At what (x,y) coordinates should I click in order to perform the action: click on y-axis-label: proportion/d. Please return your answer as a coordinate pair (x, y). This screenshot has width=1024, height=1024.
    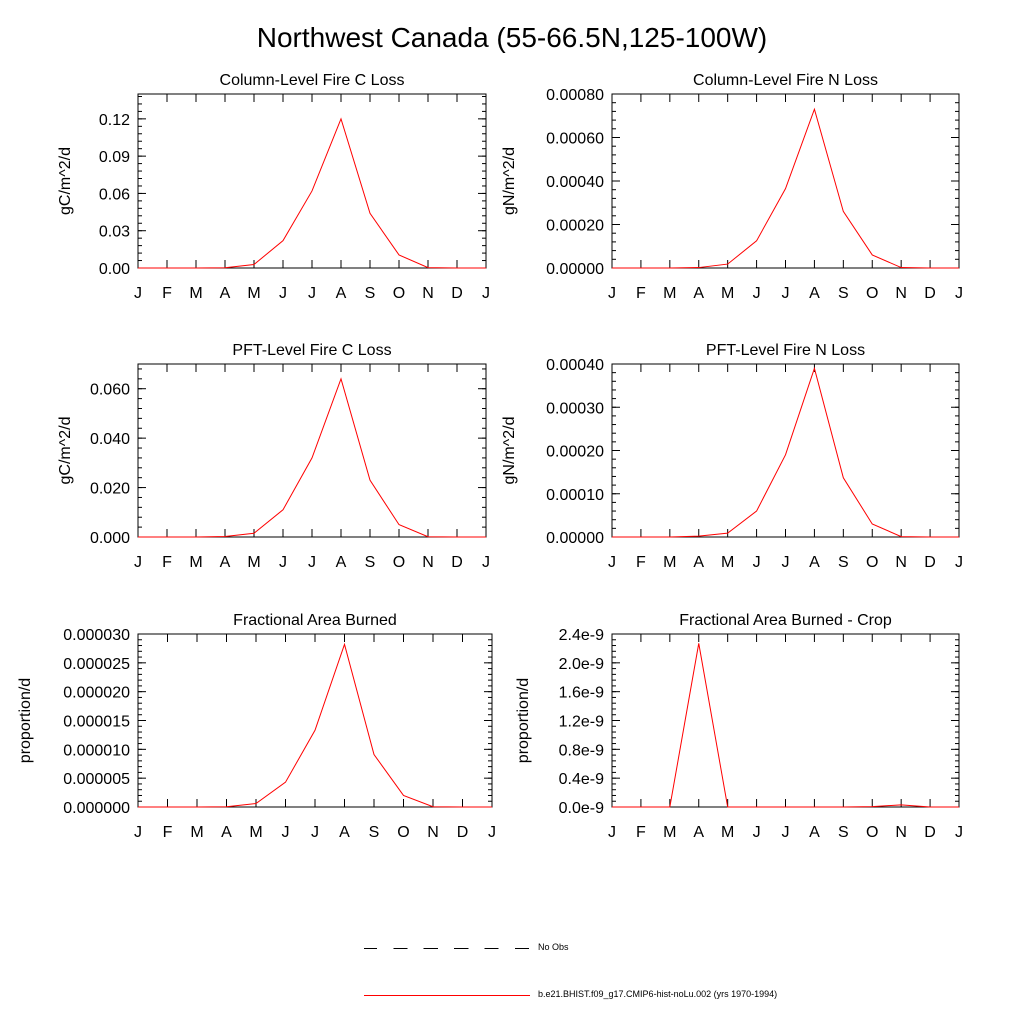
    Looking at the image, I should click on (523, 720).